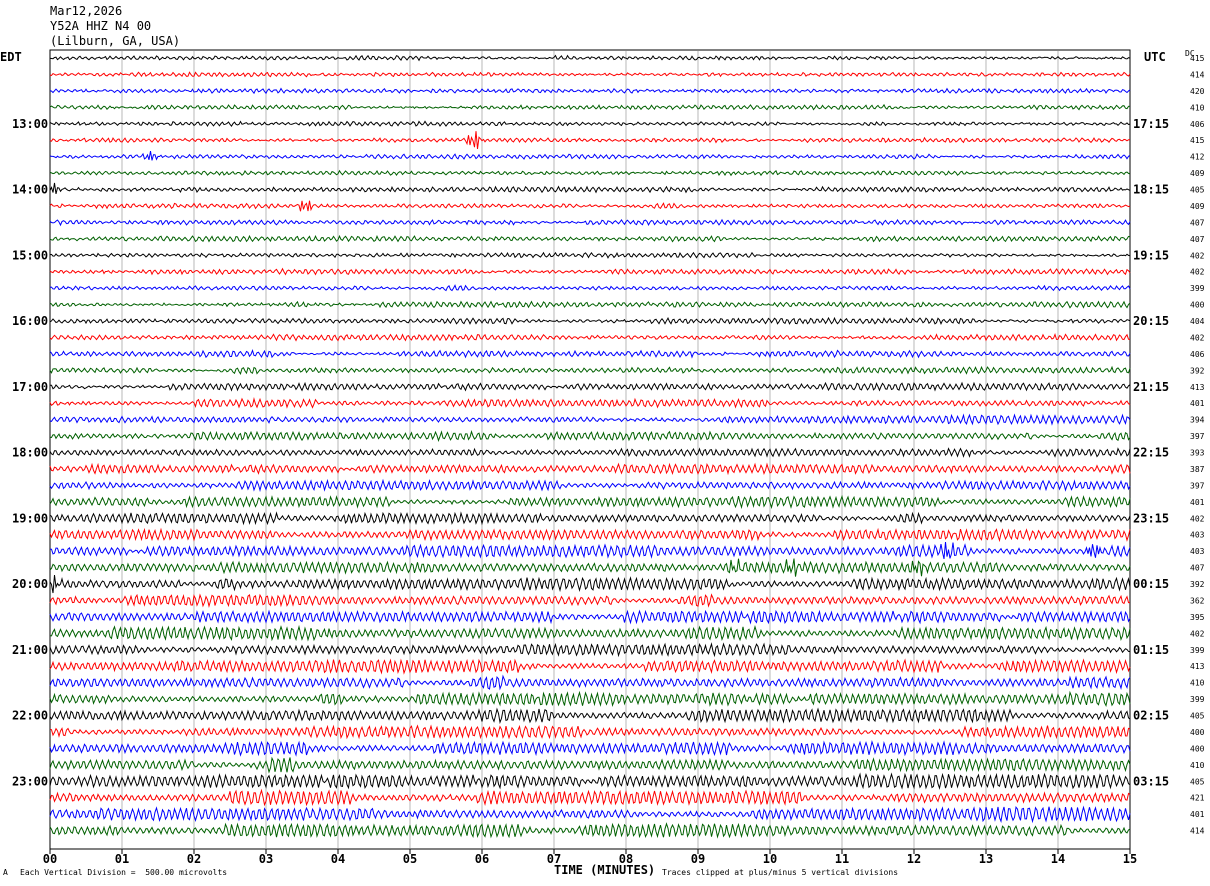 This screenshot has height=886, width=1210. Describe the element at coordinates (1151, 518) in the screenshot. I see `utc-hour-label: 23:15` at that location.